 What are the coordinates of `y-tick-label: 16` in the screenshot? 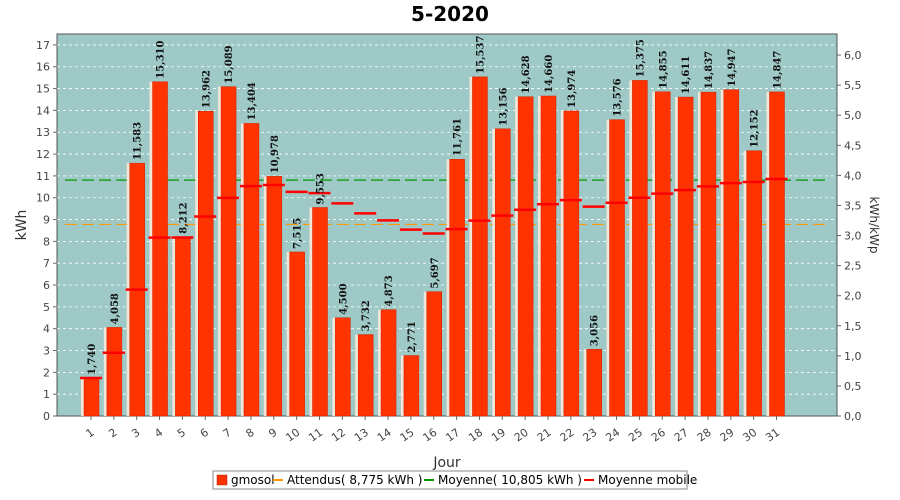 It's located at (43, 67).